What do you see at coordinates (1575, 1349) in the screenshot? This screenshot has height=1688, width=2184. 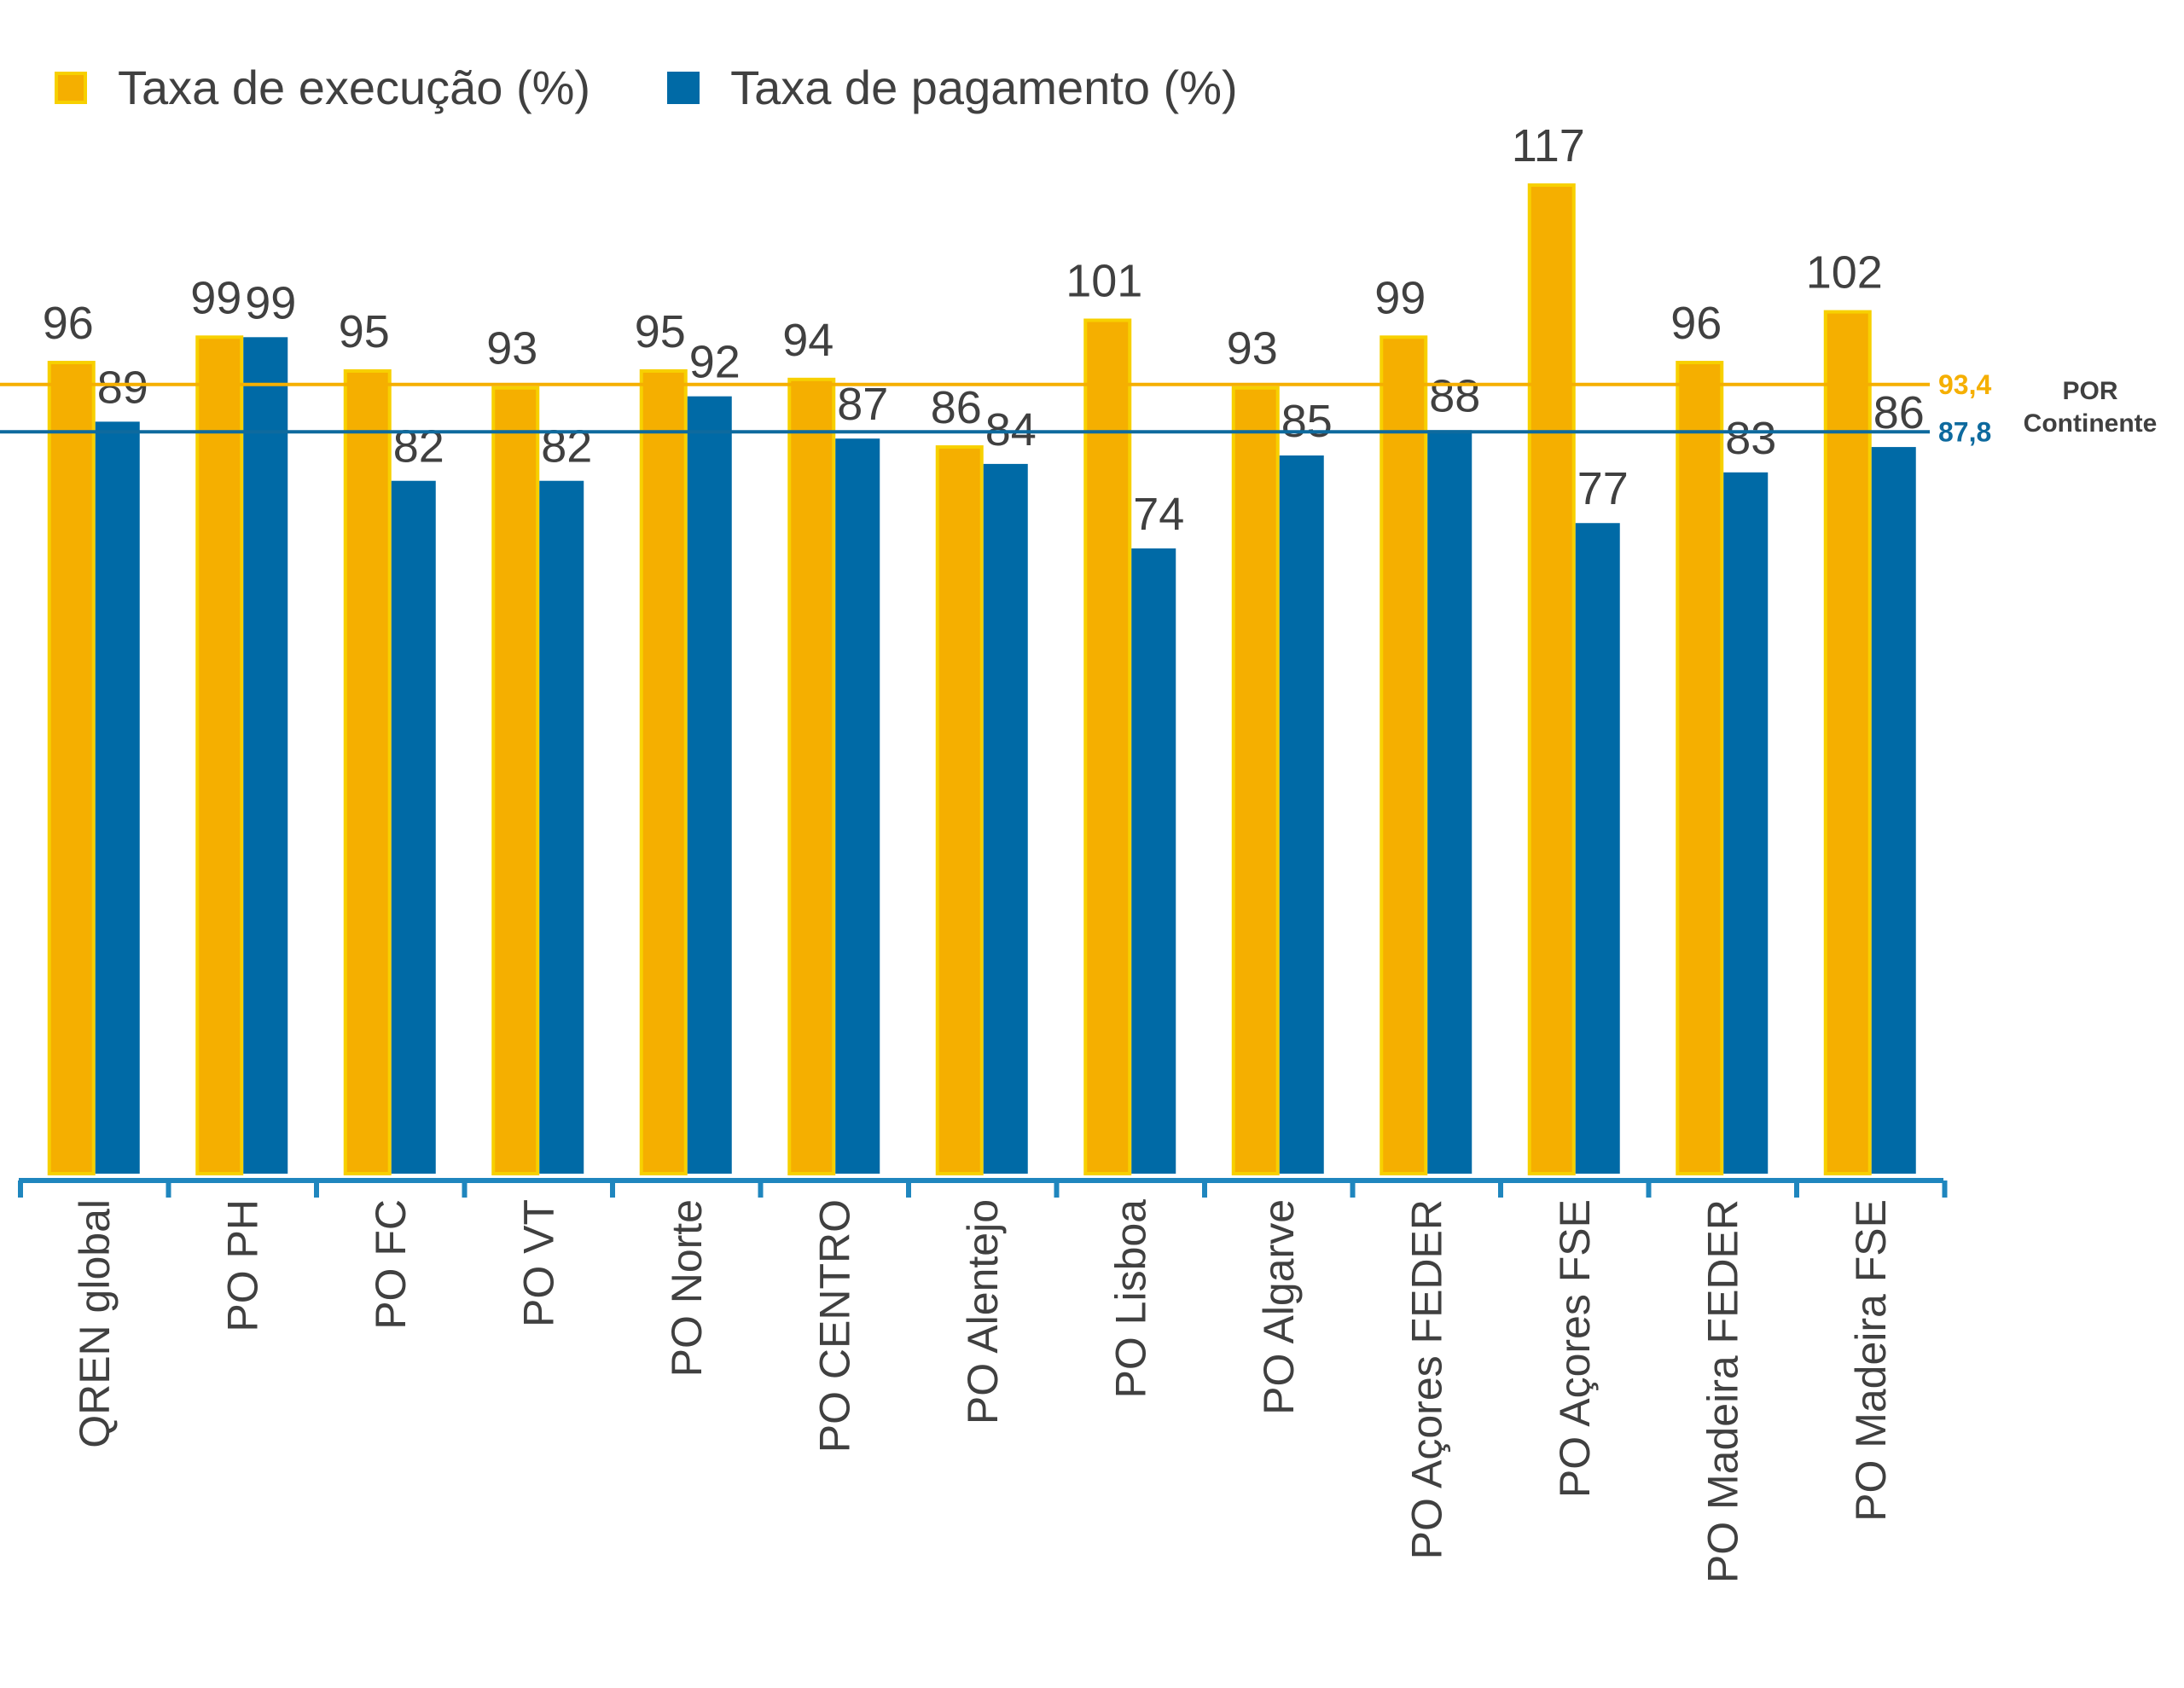 I see `x-tick-label: PO Açores FSE` at bounding box center [1575, 1349].